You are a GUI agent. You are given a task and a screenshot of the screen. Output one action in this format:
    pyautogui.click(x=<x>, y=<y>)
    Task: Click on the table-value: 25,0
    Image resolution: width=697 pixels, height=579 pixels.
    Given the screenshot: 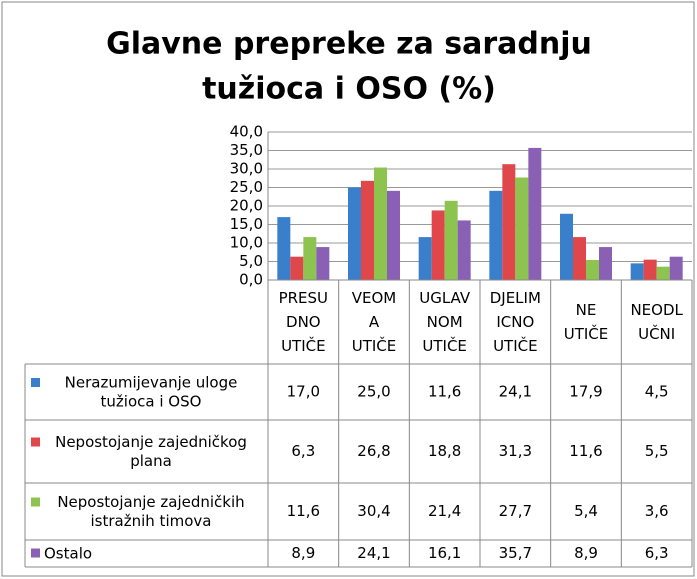 What is the action you would take?
    pyautogui.click(x=373, y=392)
    